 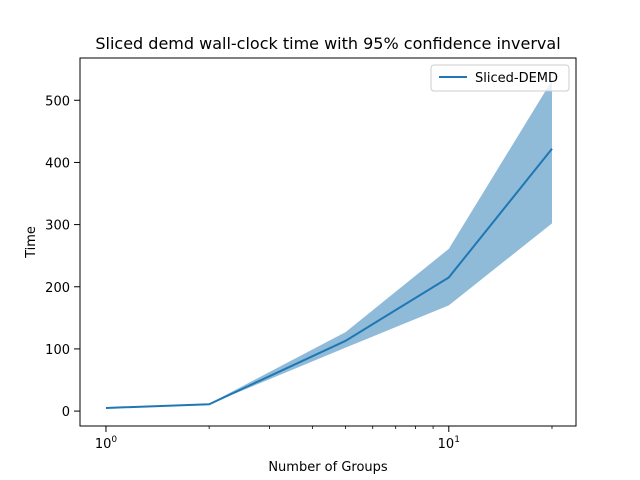 What do you see at coordinates (62, 257) in the screenshot?
I see `y-axis-ticks: 0 100 200 300 400 500` at bounding box center [62, 257].